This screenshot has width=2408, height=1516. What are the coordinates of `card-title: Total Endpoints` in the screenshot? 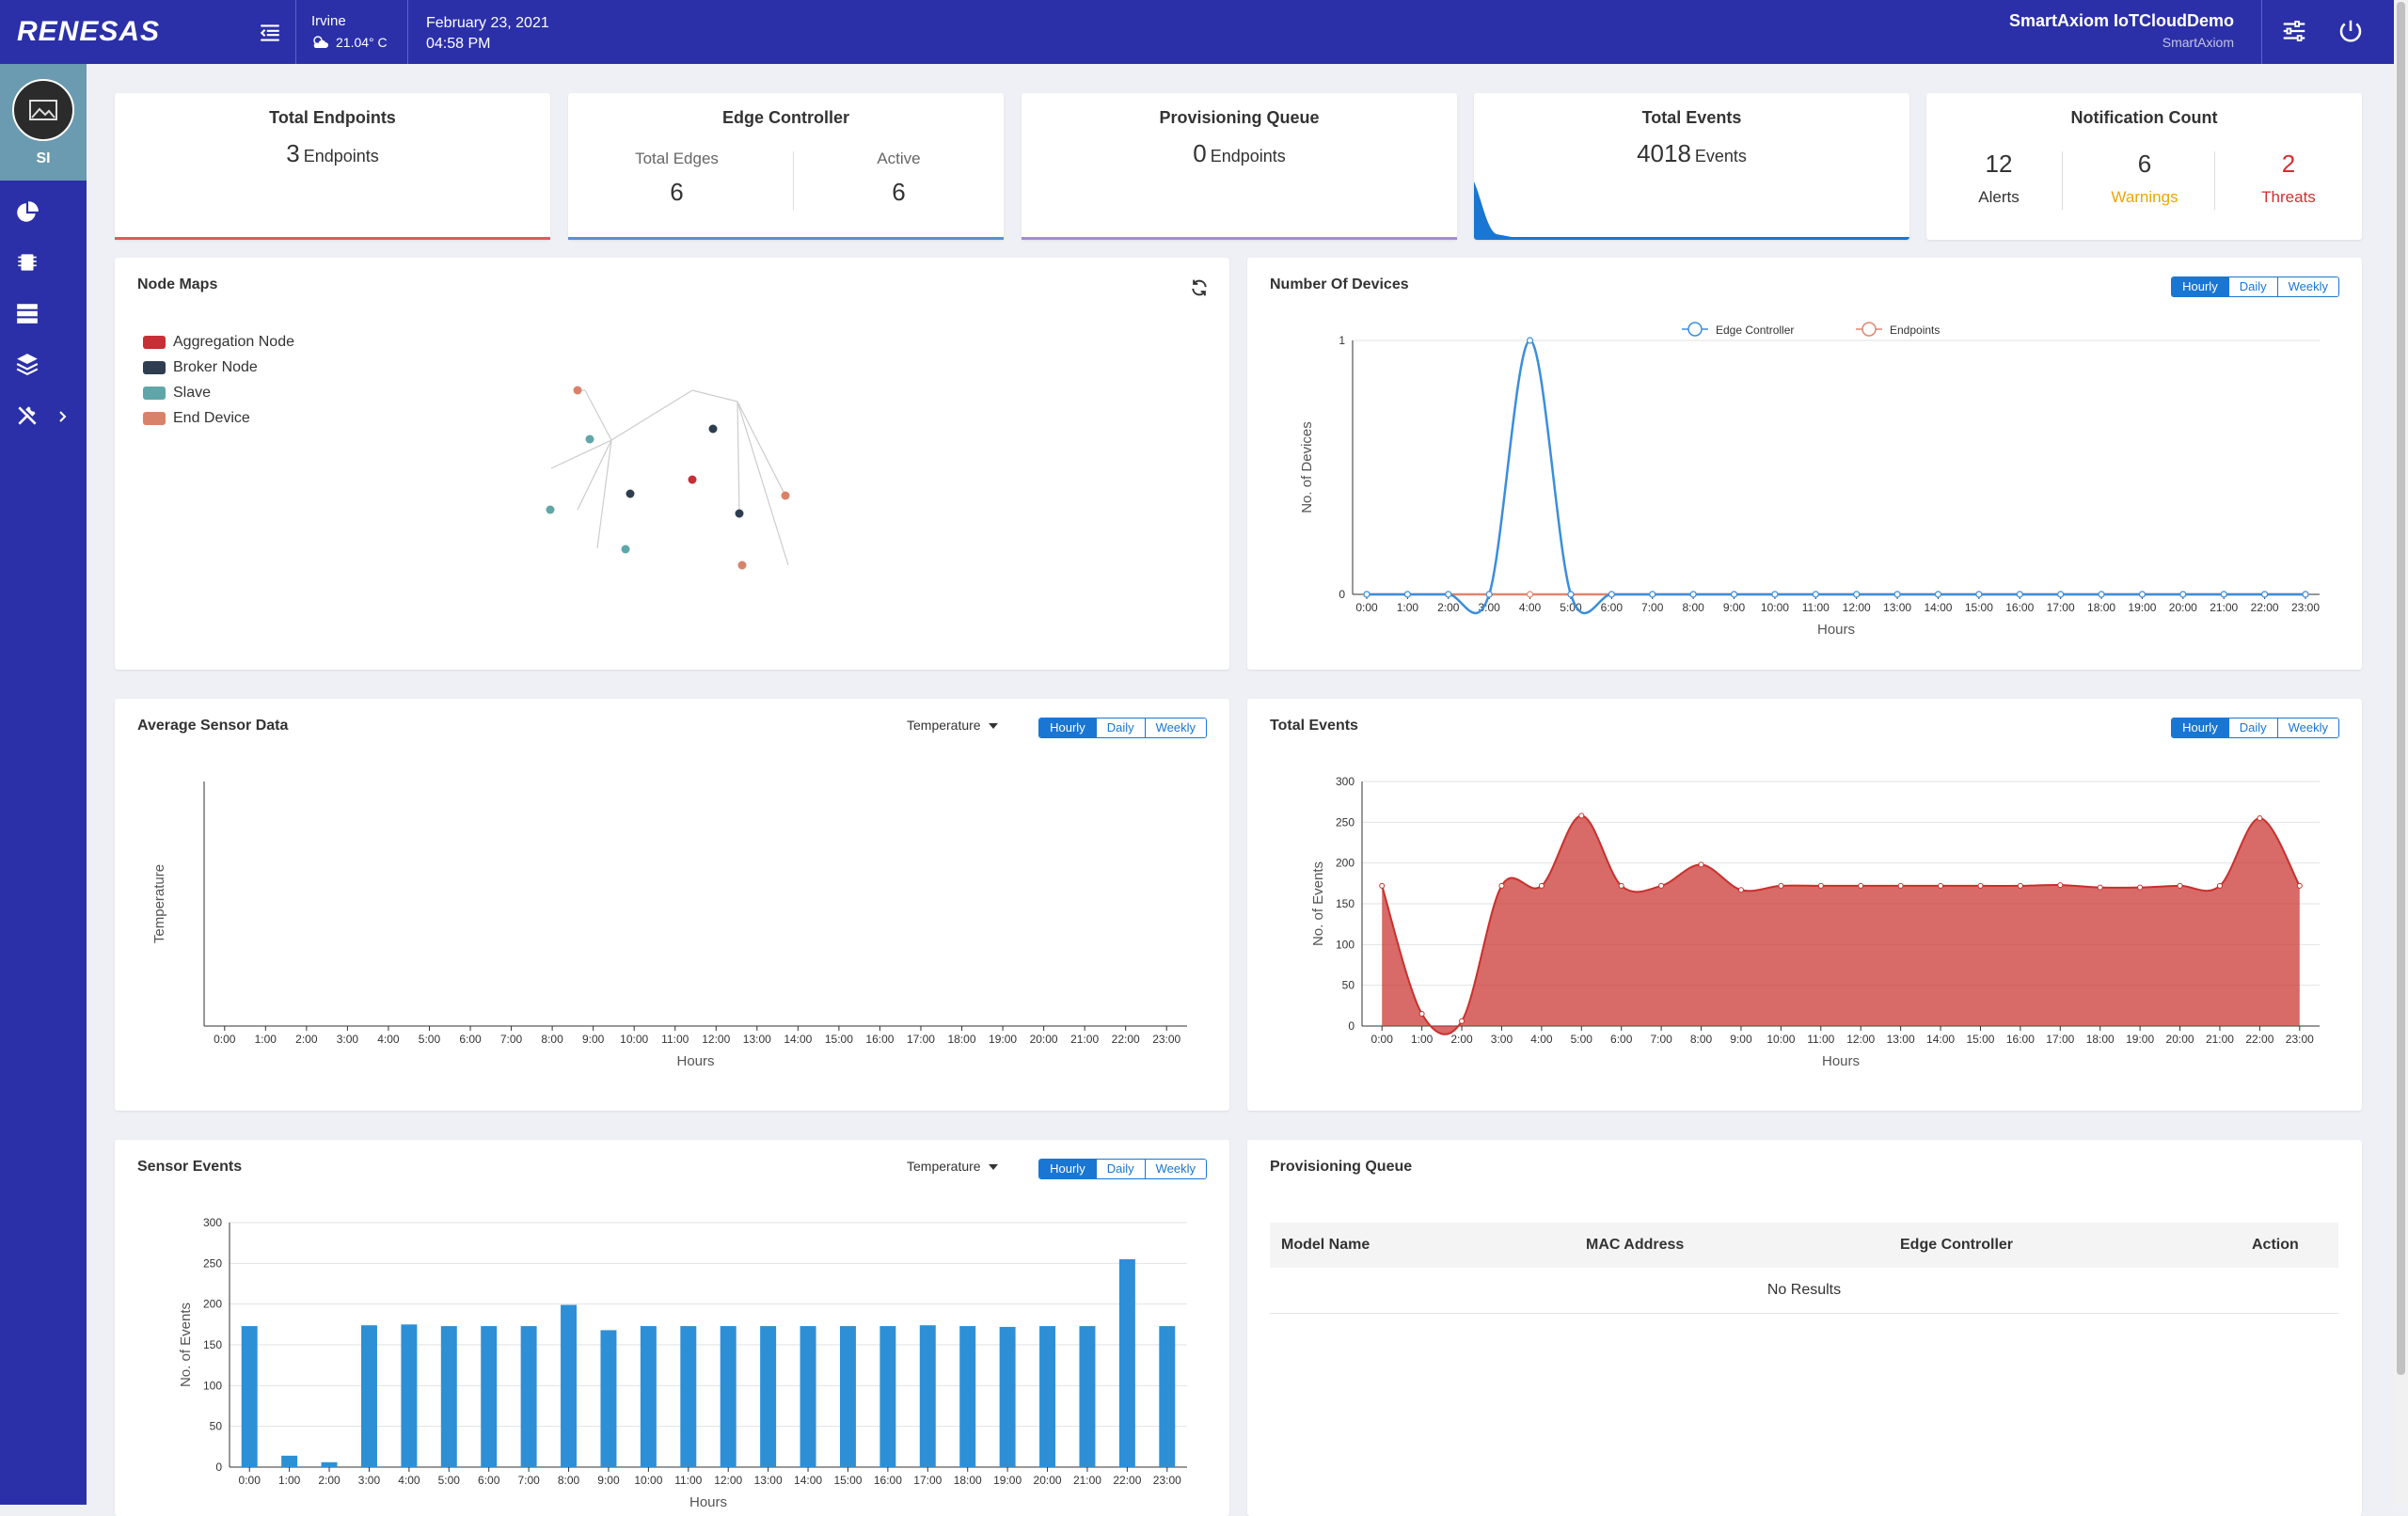 It's located at (332, 117).